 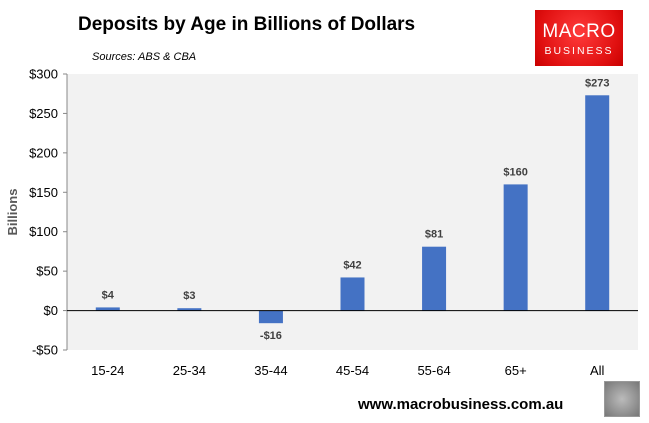 What do you see at coordinates (597, 83) in the screenshot?
I see `data-label: $273` at bounding box center [597, 83].